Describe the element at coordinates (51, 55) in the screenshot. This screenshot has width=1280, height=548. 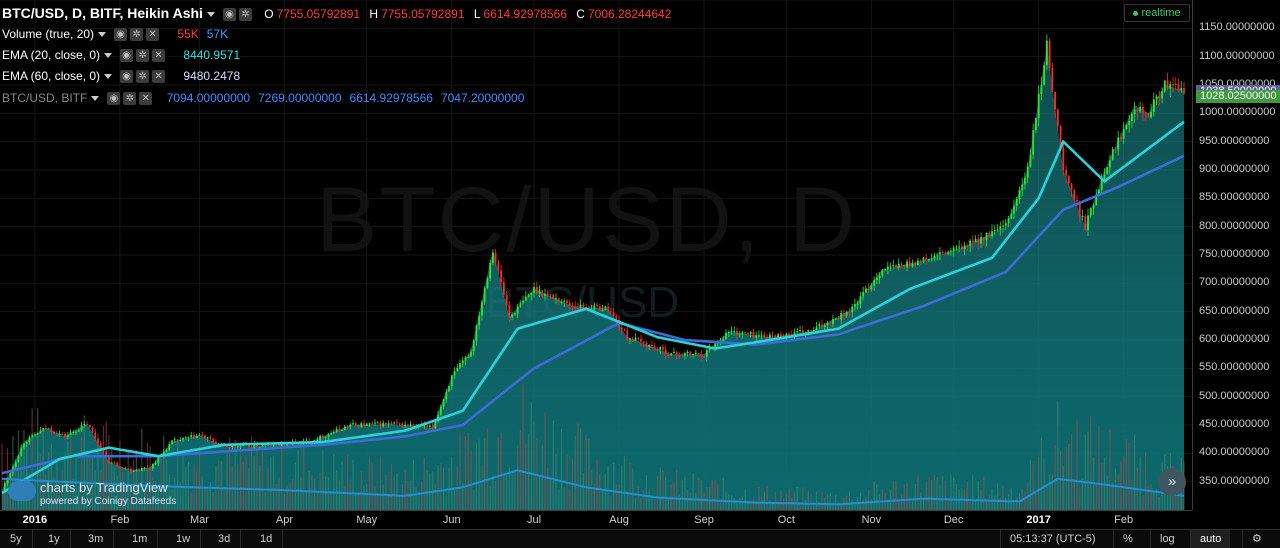
I see `ema20-name: EMA (20, close, 0)` at that location.